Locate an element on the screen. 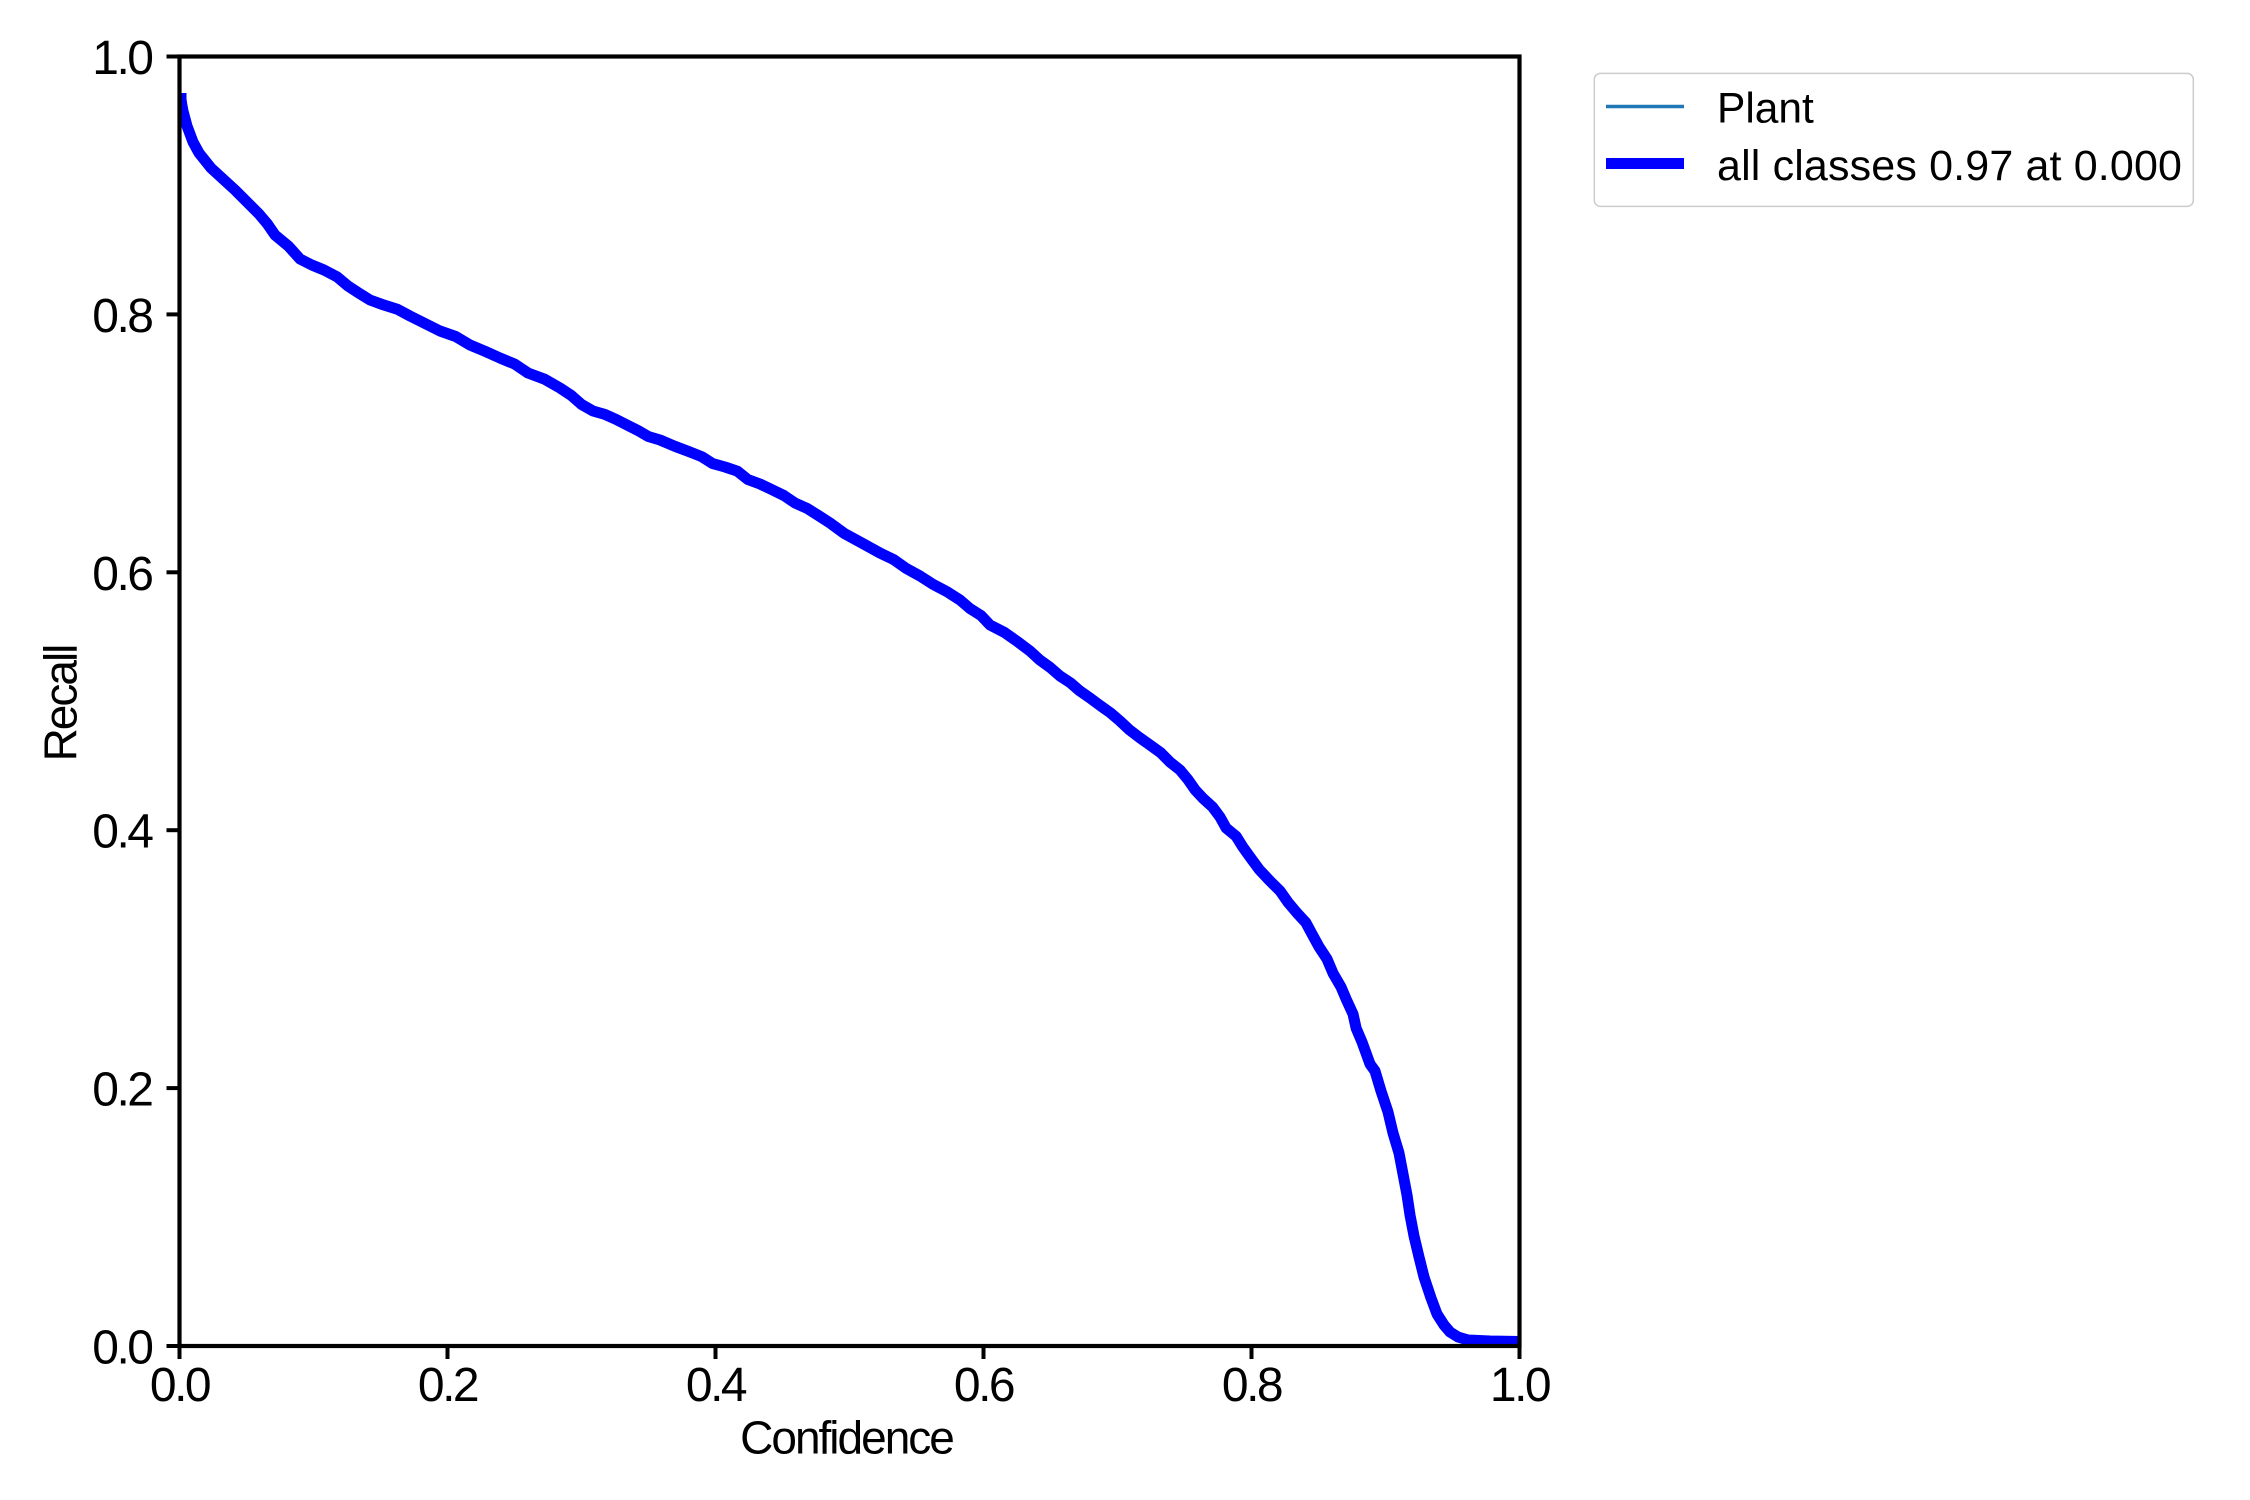  svg-text: Confidence is located at coordinates (846, 1438).